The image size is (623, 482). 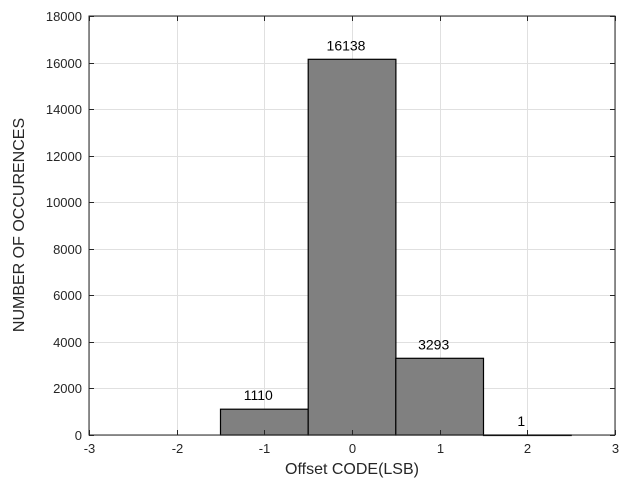 I want to click on y-tick-label: 6000, so click(x=67, y=295).